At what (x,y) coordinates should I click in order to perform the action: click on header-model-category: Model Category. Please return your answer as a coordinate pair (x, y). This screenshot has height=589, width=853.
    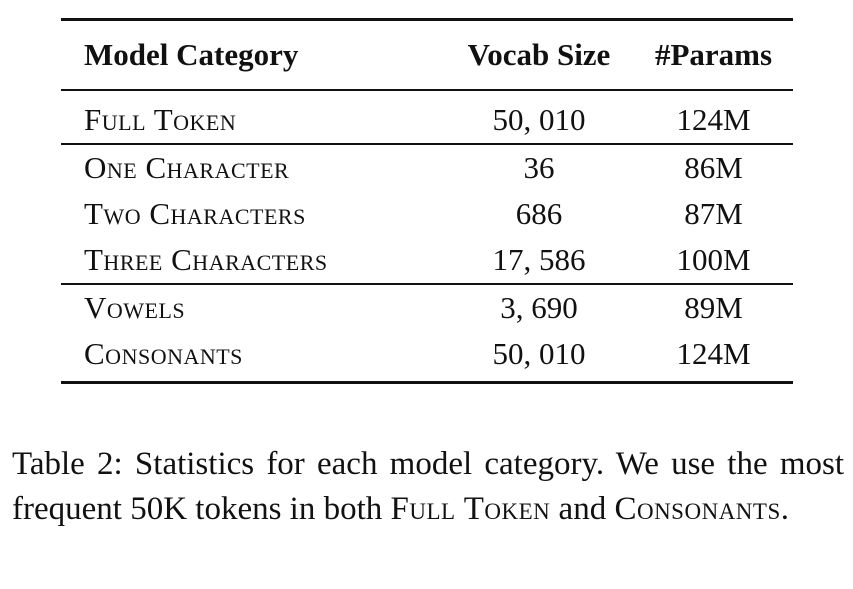
    Looking at the image, I should click on (252, 55).